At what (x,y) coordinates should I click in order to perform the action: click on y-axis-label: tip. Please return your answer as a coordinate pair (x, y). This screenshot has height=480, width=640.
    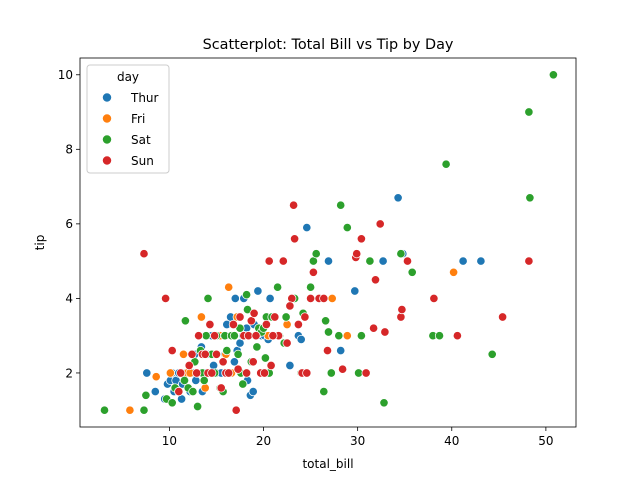
    Looking at the image, I should click on (40, 243).